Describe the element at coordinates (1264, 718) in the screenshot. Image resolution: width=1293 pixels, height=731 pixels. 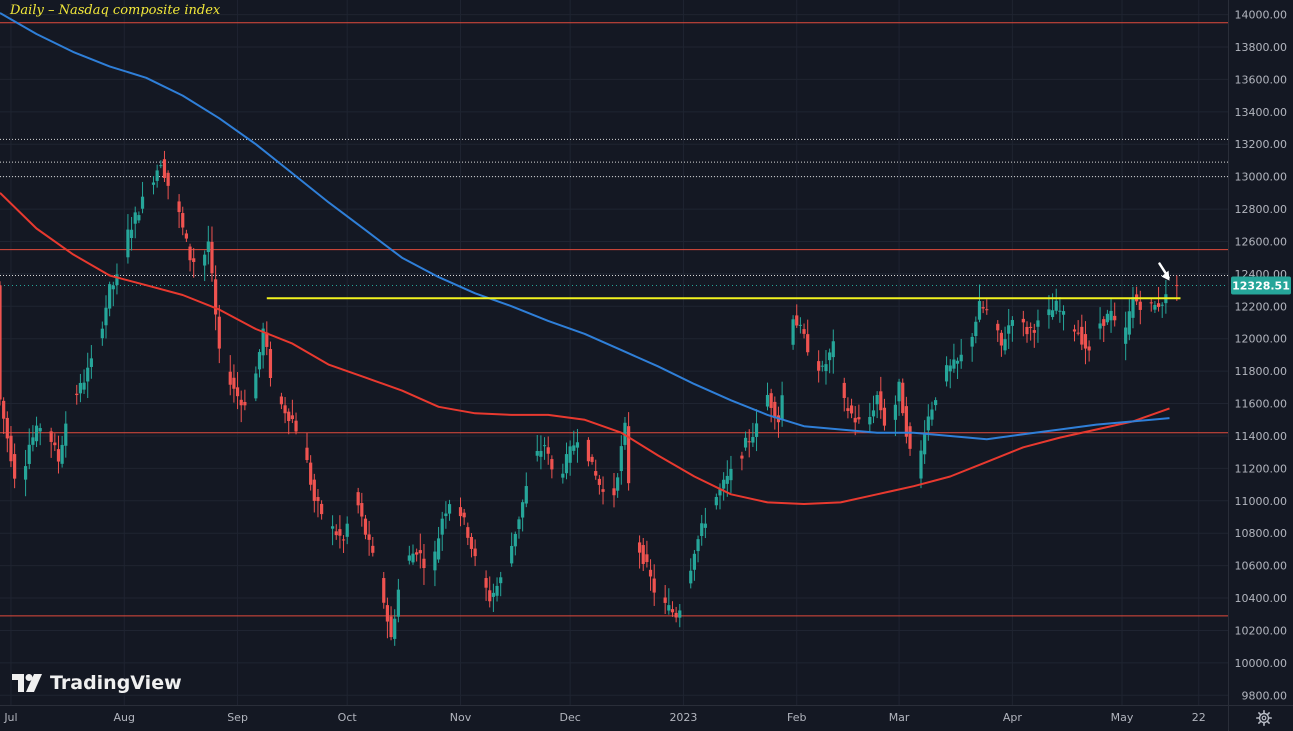
I see `settings-gear-icon` at that location.